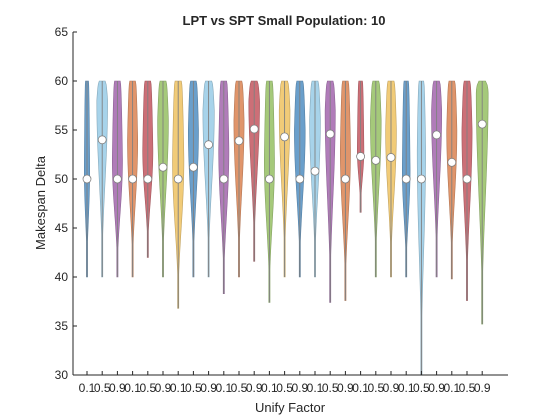 Image resolution: width=560 pixels, height=420 pixels. Describe the element at coordinates (62, 179) in the screenshot. I see `y-tick-label: 50` at that location.